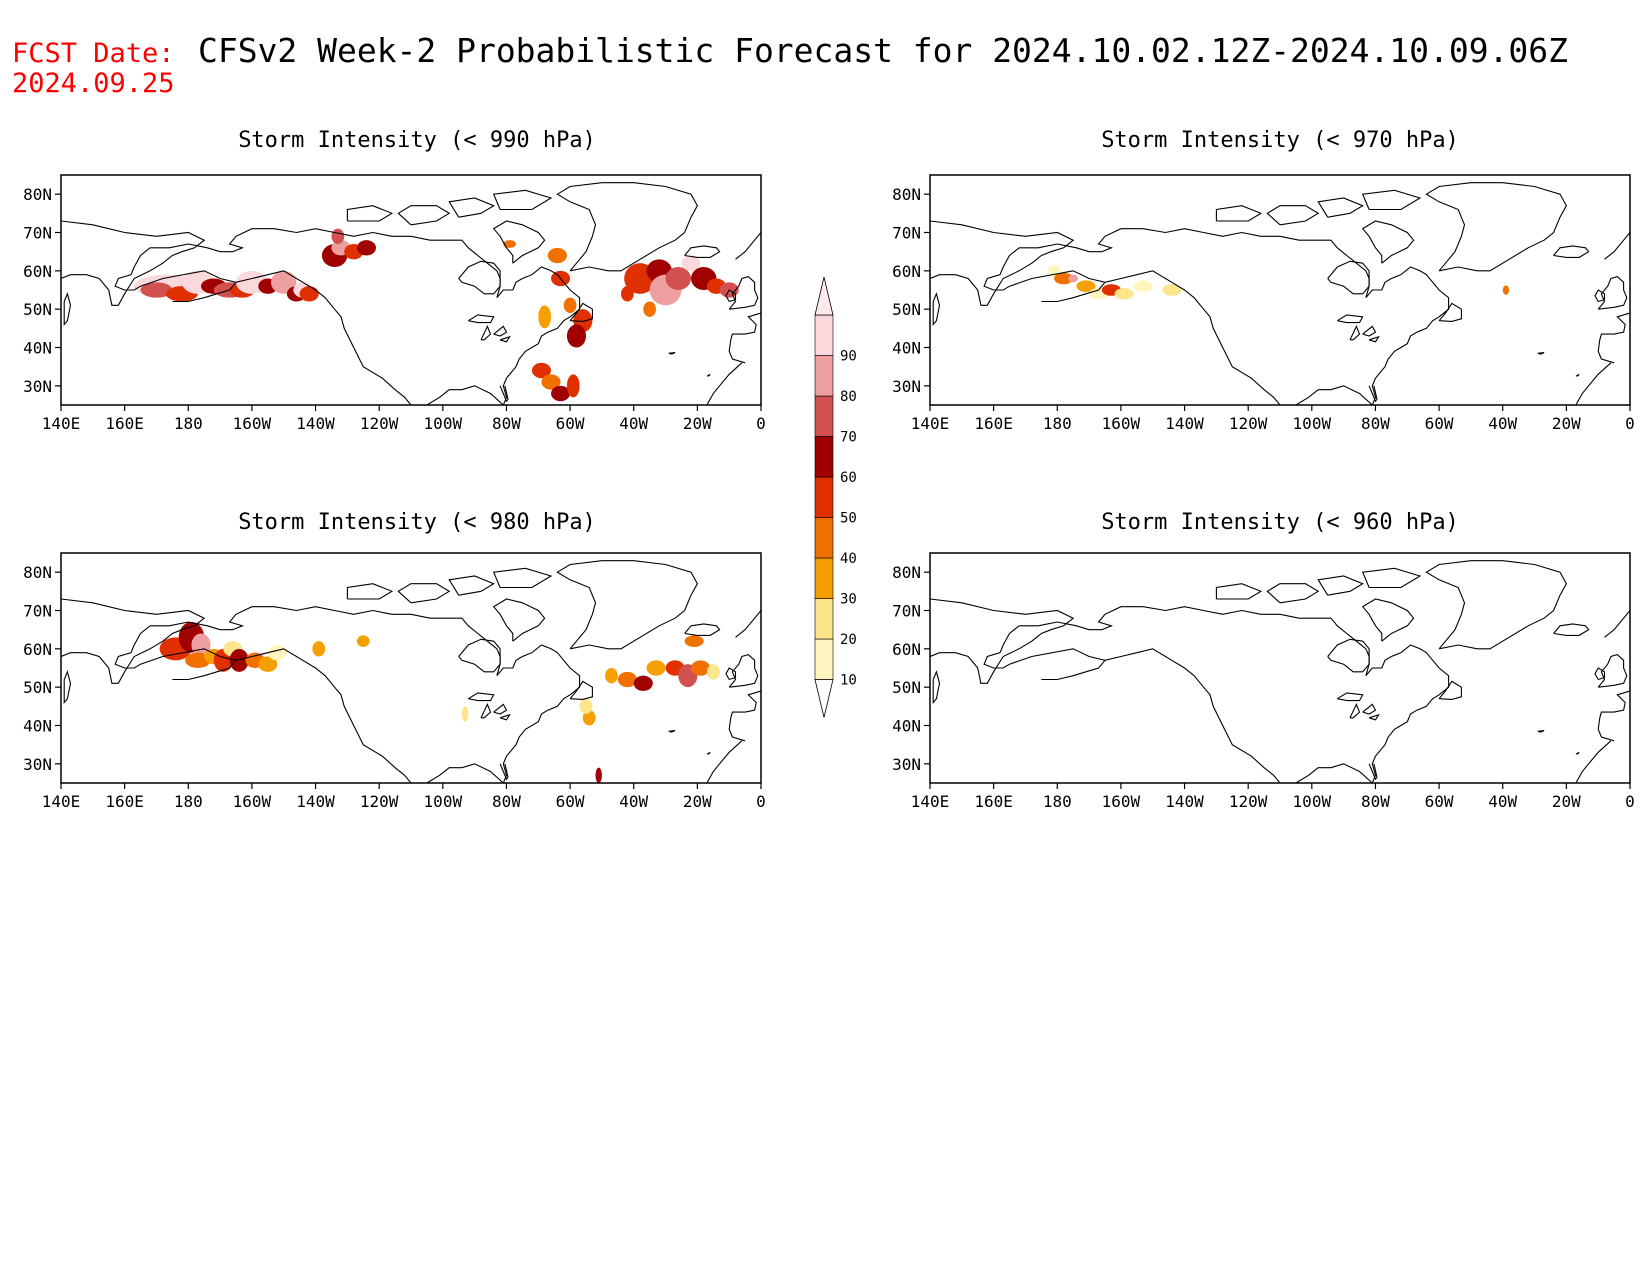 The image size is (1650, 1275). What do you see at coordinates (848, 438) in the screenshot?
I see `colorbar-label: 70` at bounding box center [848, 438].